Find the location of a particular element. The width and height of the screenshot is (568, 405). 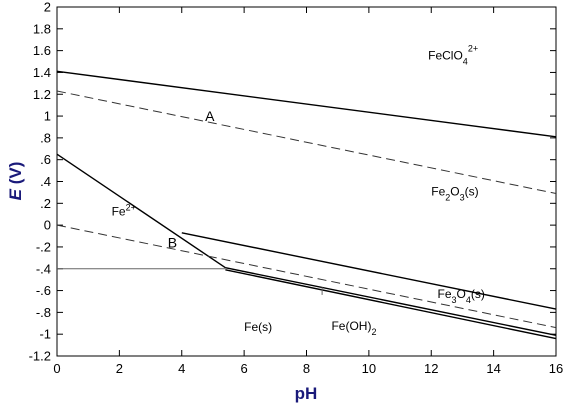

line-label-b: B is located at coordinates (172, 243).